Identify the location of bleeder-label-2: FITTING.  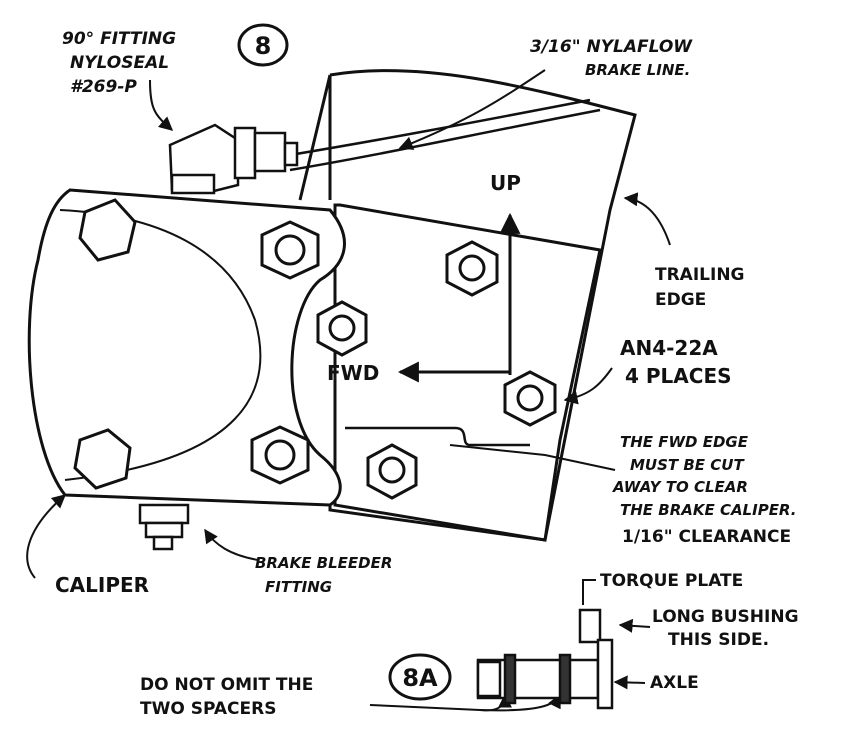
(298, 587).